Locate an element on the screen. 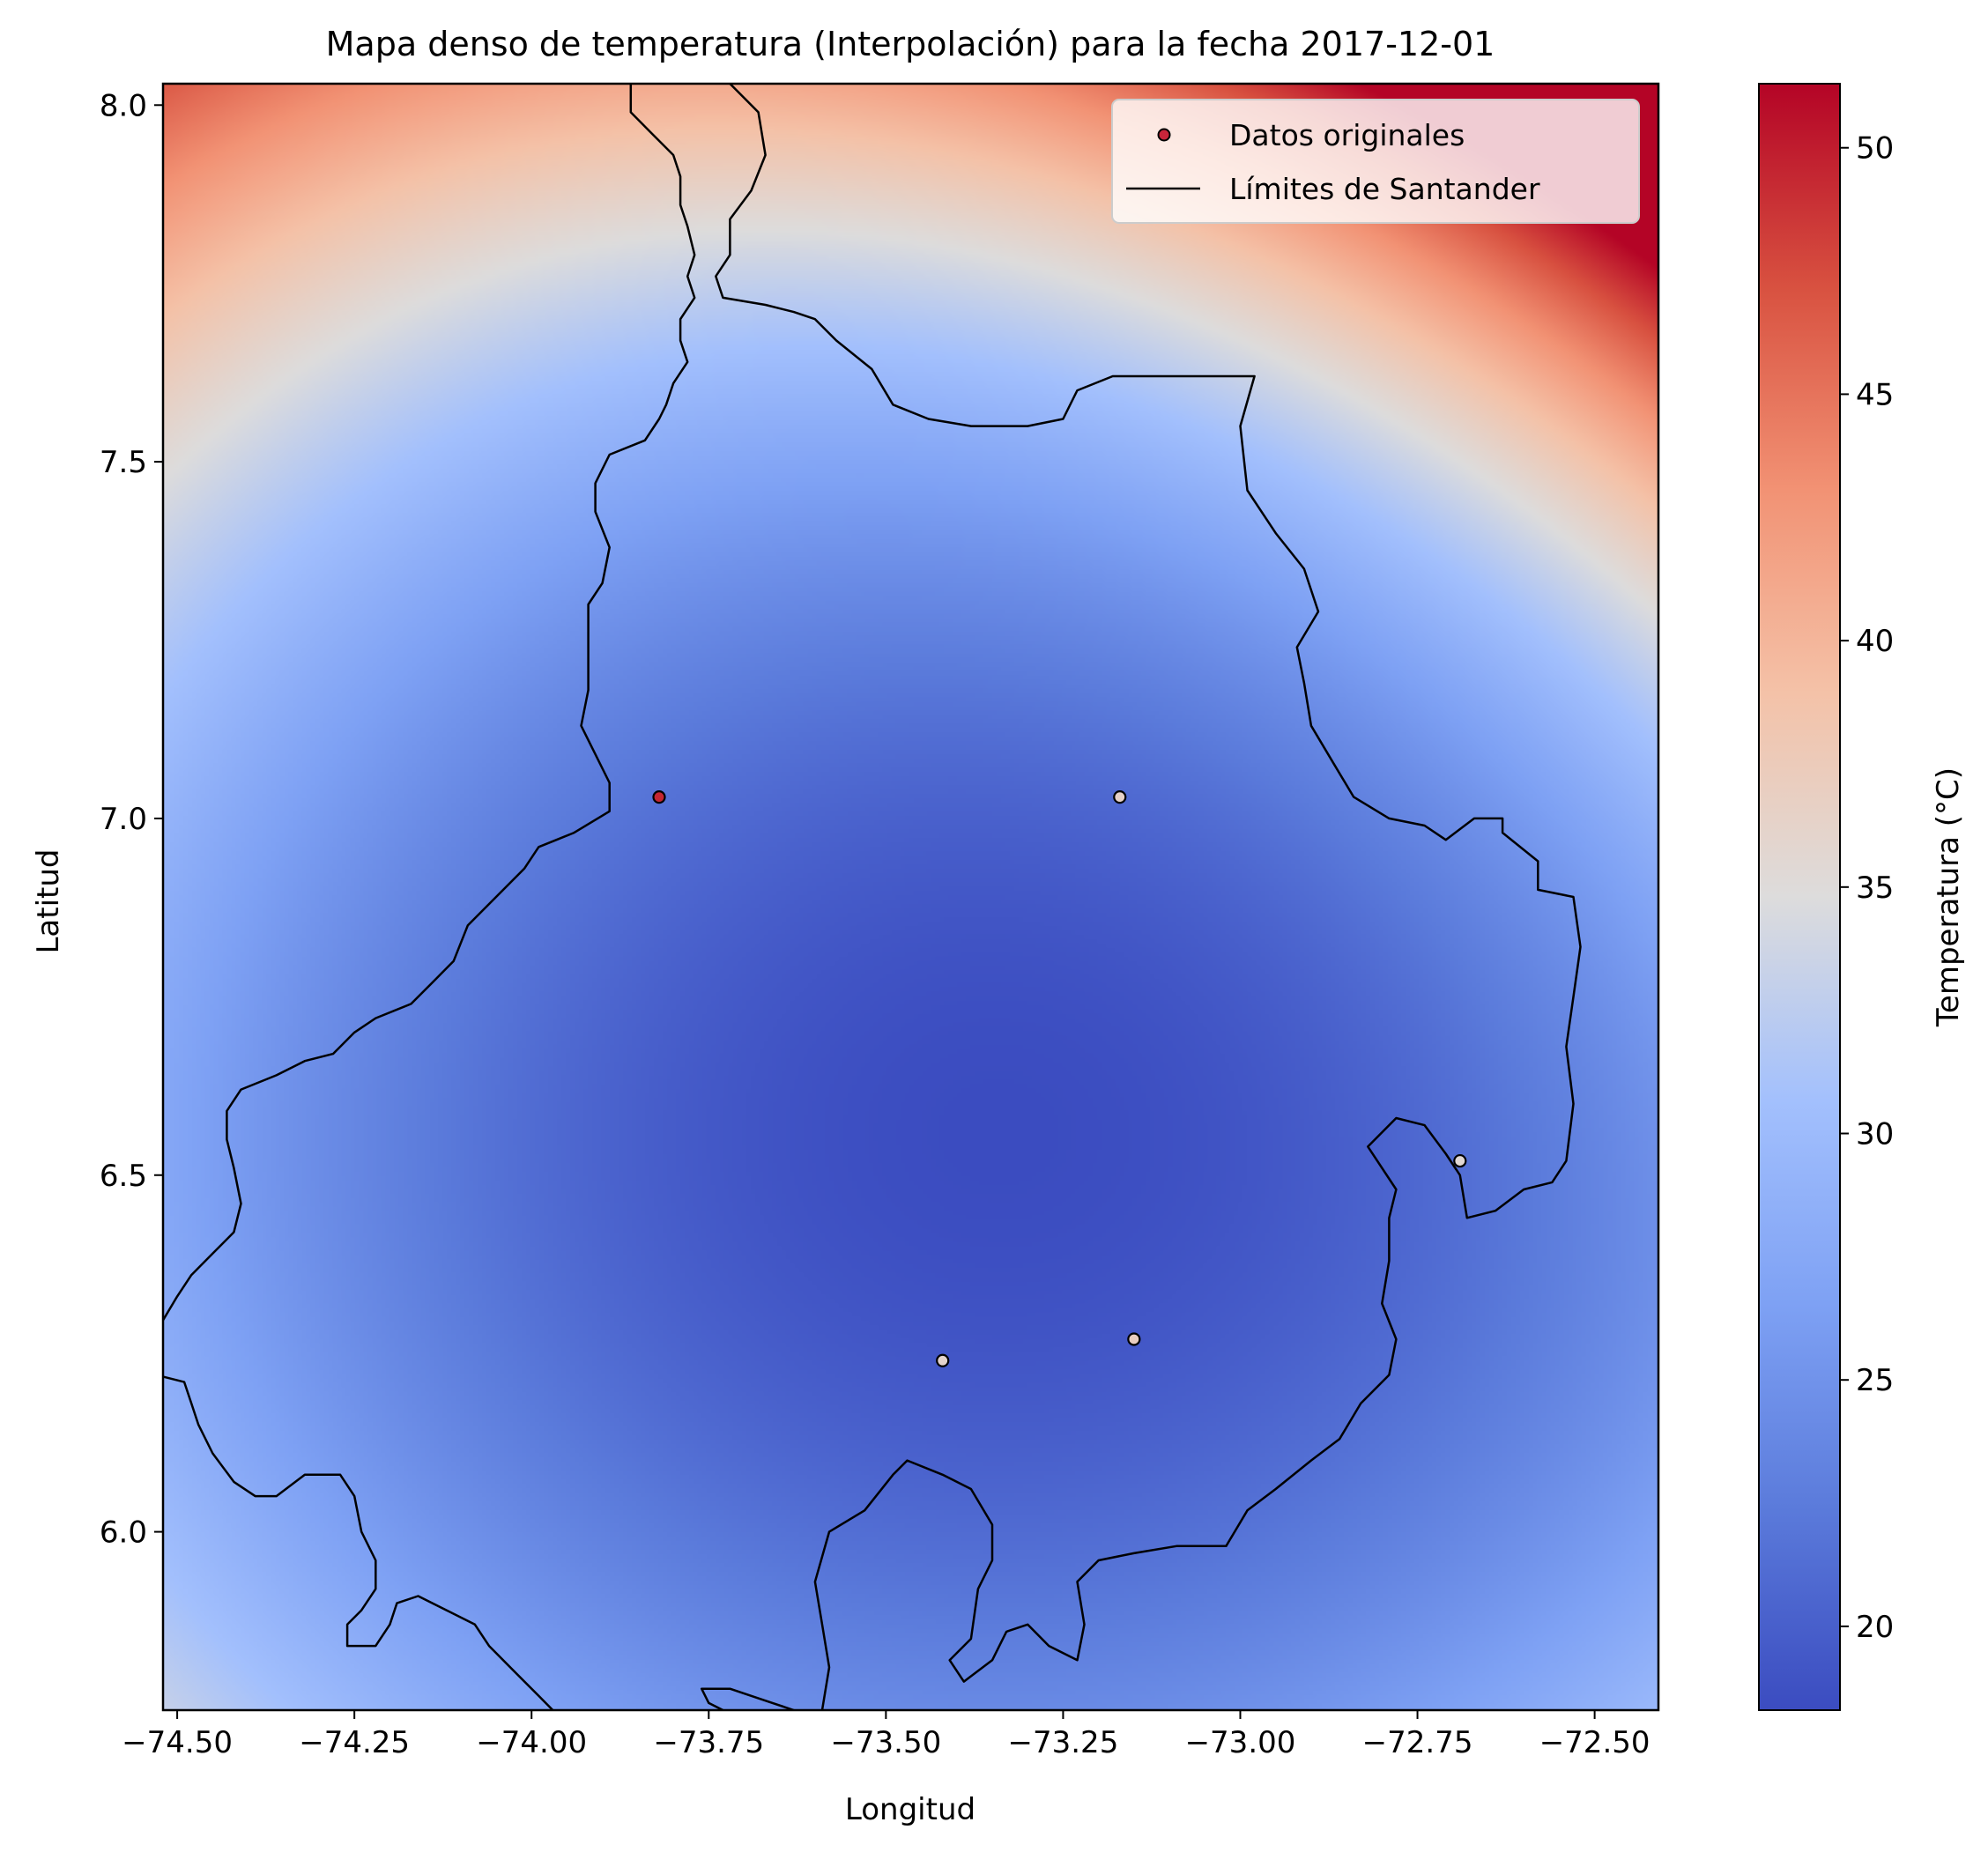 The image size is (1988, 1852). legend-label-boundary: Límites de Santander is located at coordinates (1385, 189).